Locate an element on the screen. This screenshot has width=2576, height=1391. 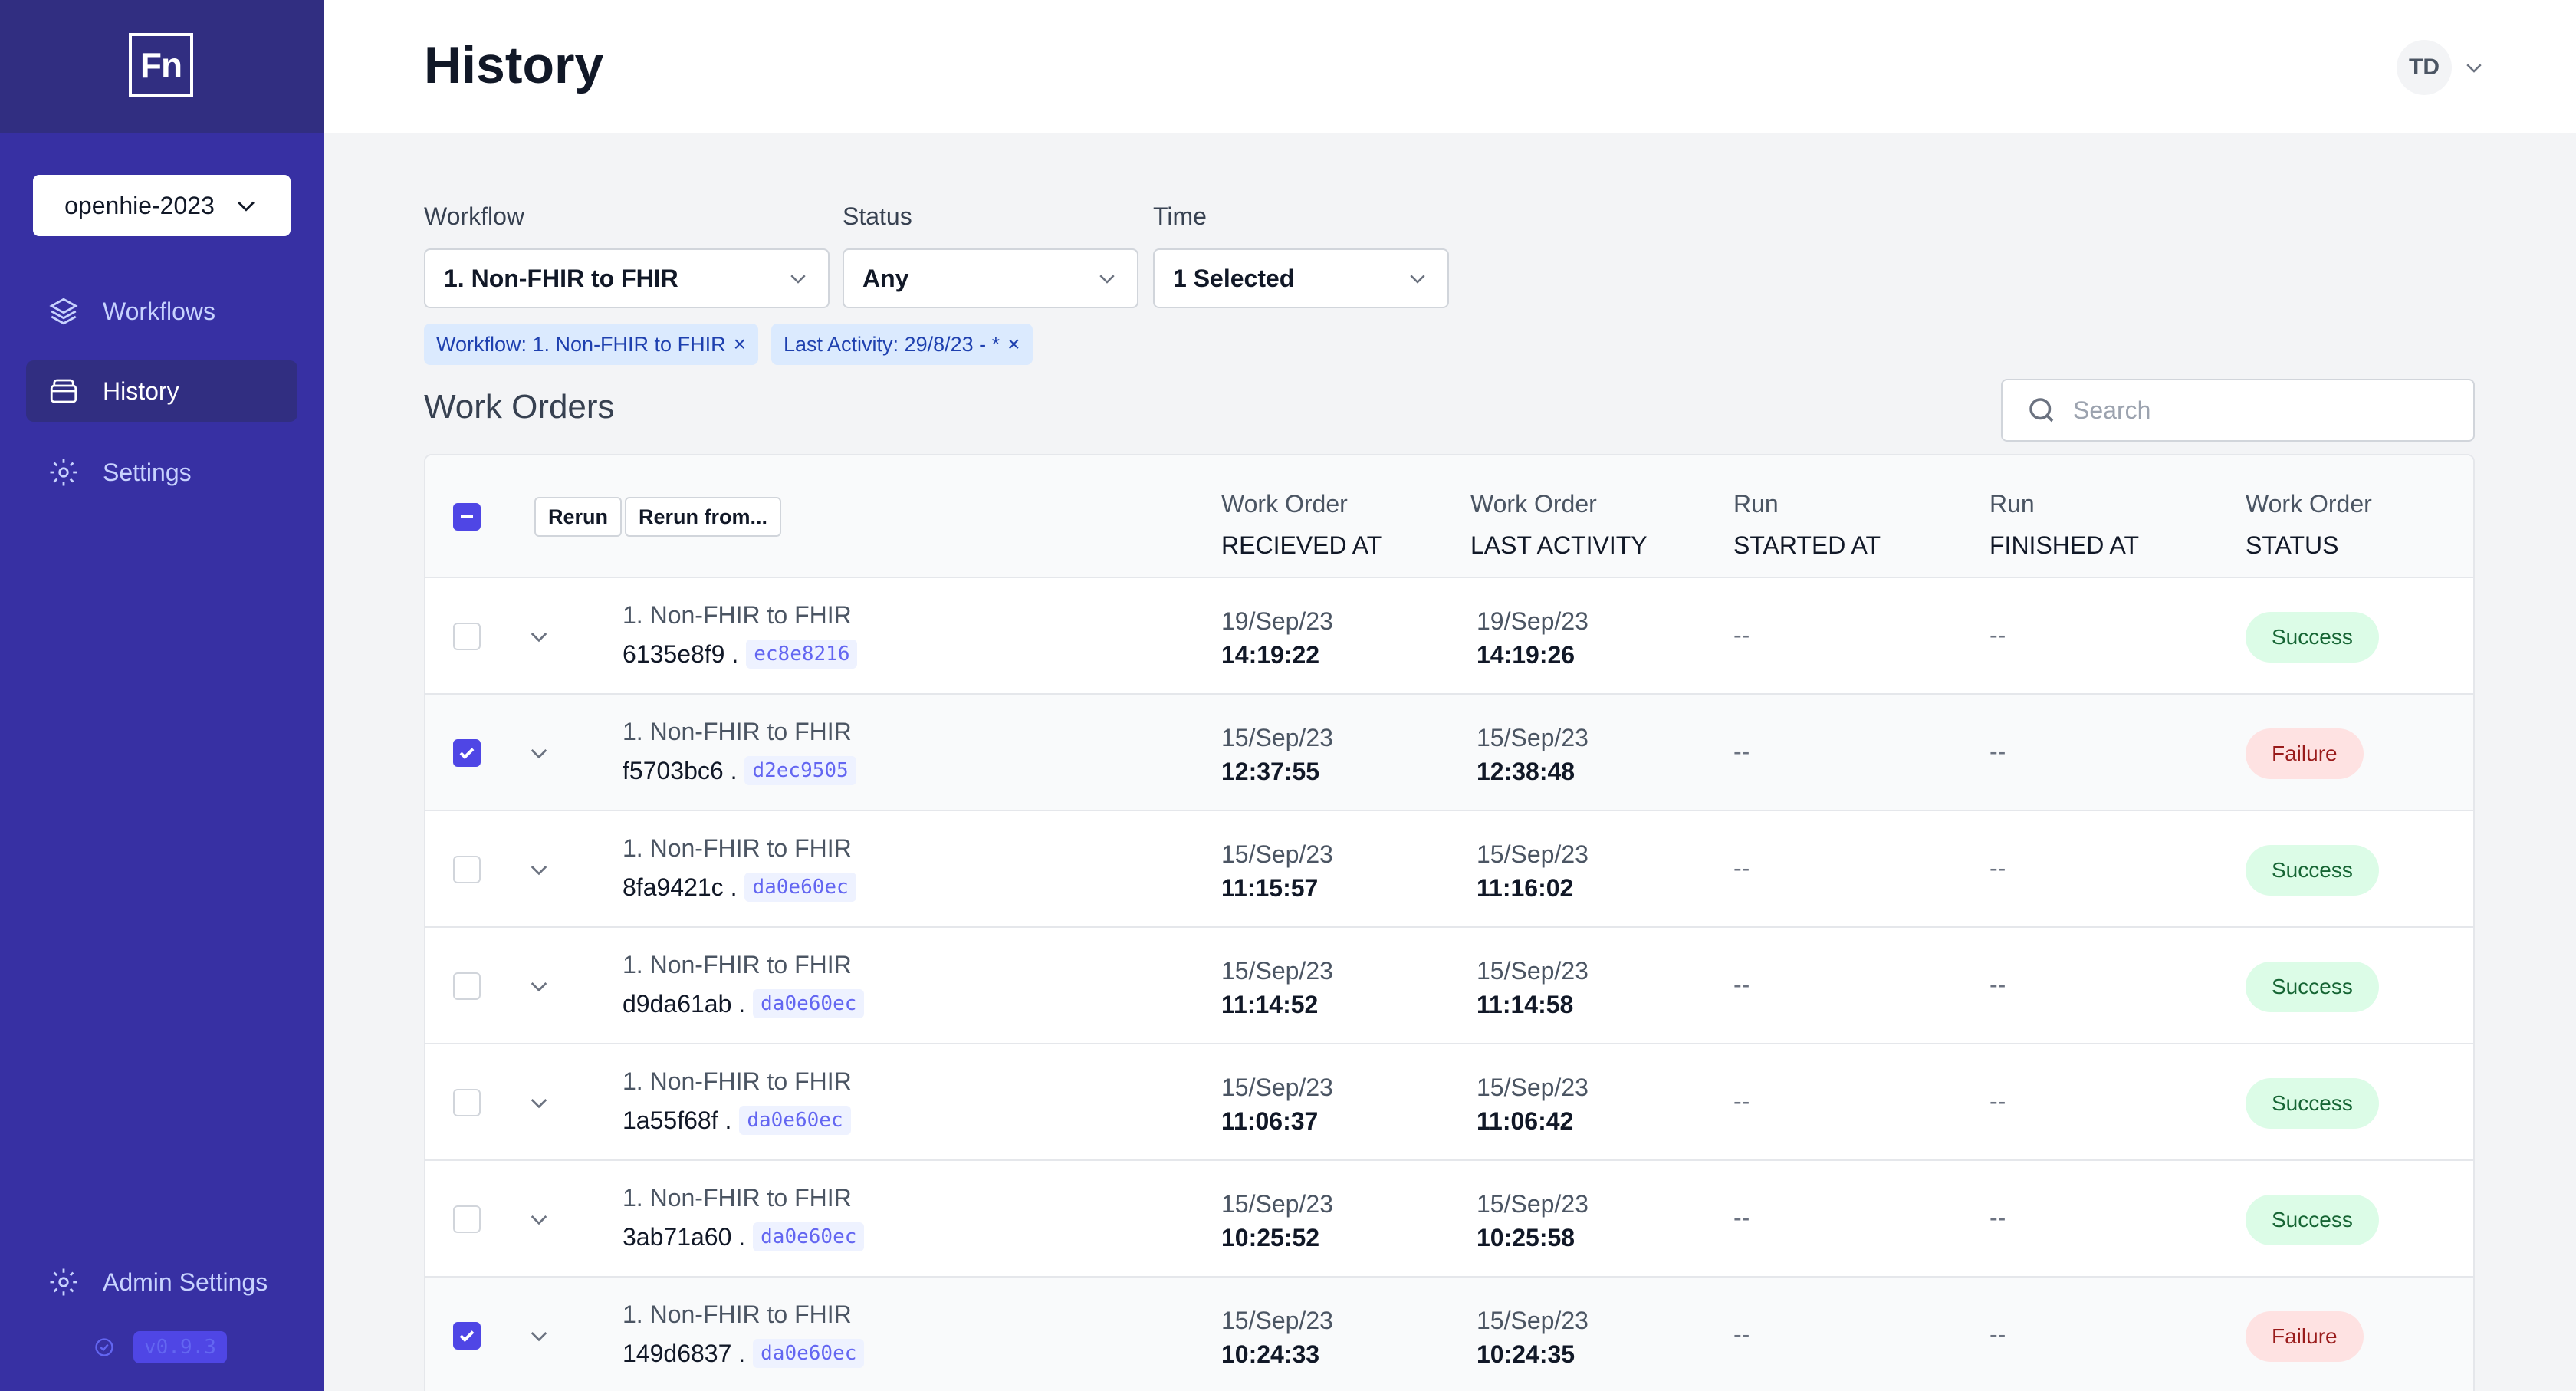
user-menu: TD is located at coordinates (2442, 67).